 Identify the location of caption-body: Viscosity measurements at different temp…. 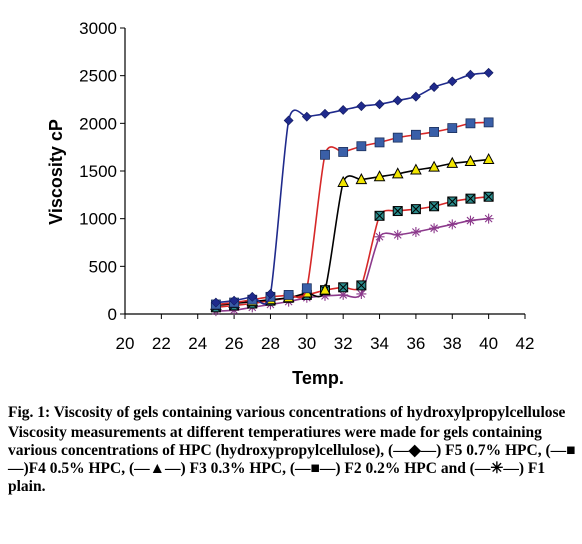
(292, 459).